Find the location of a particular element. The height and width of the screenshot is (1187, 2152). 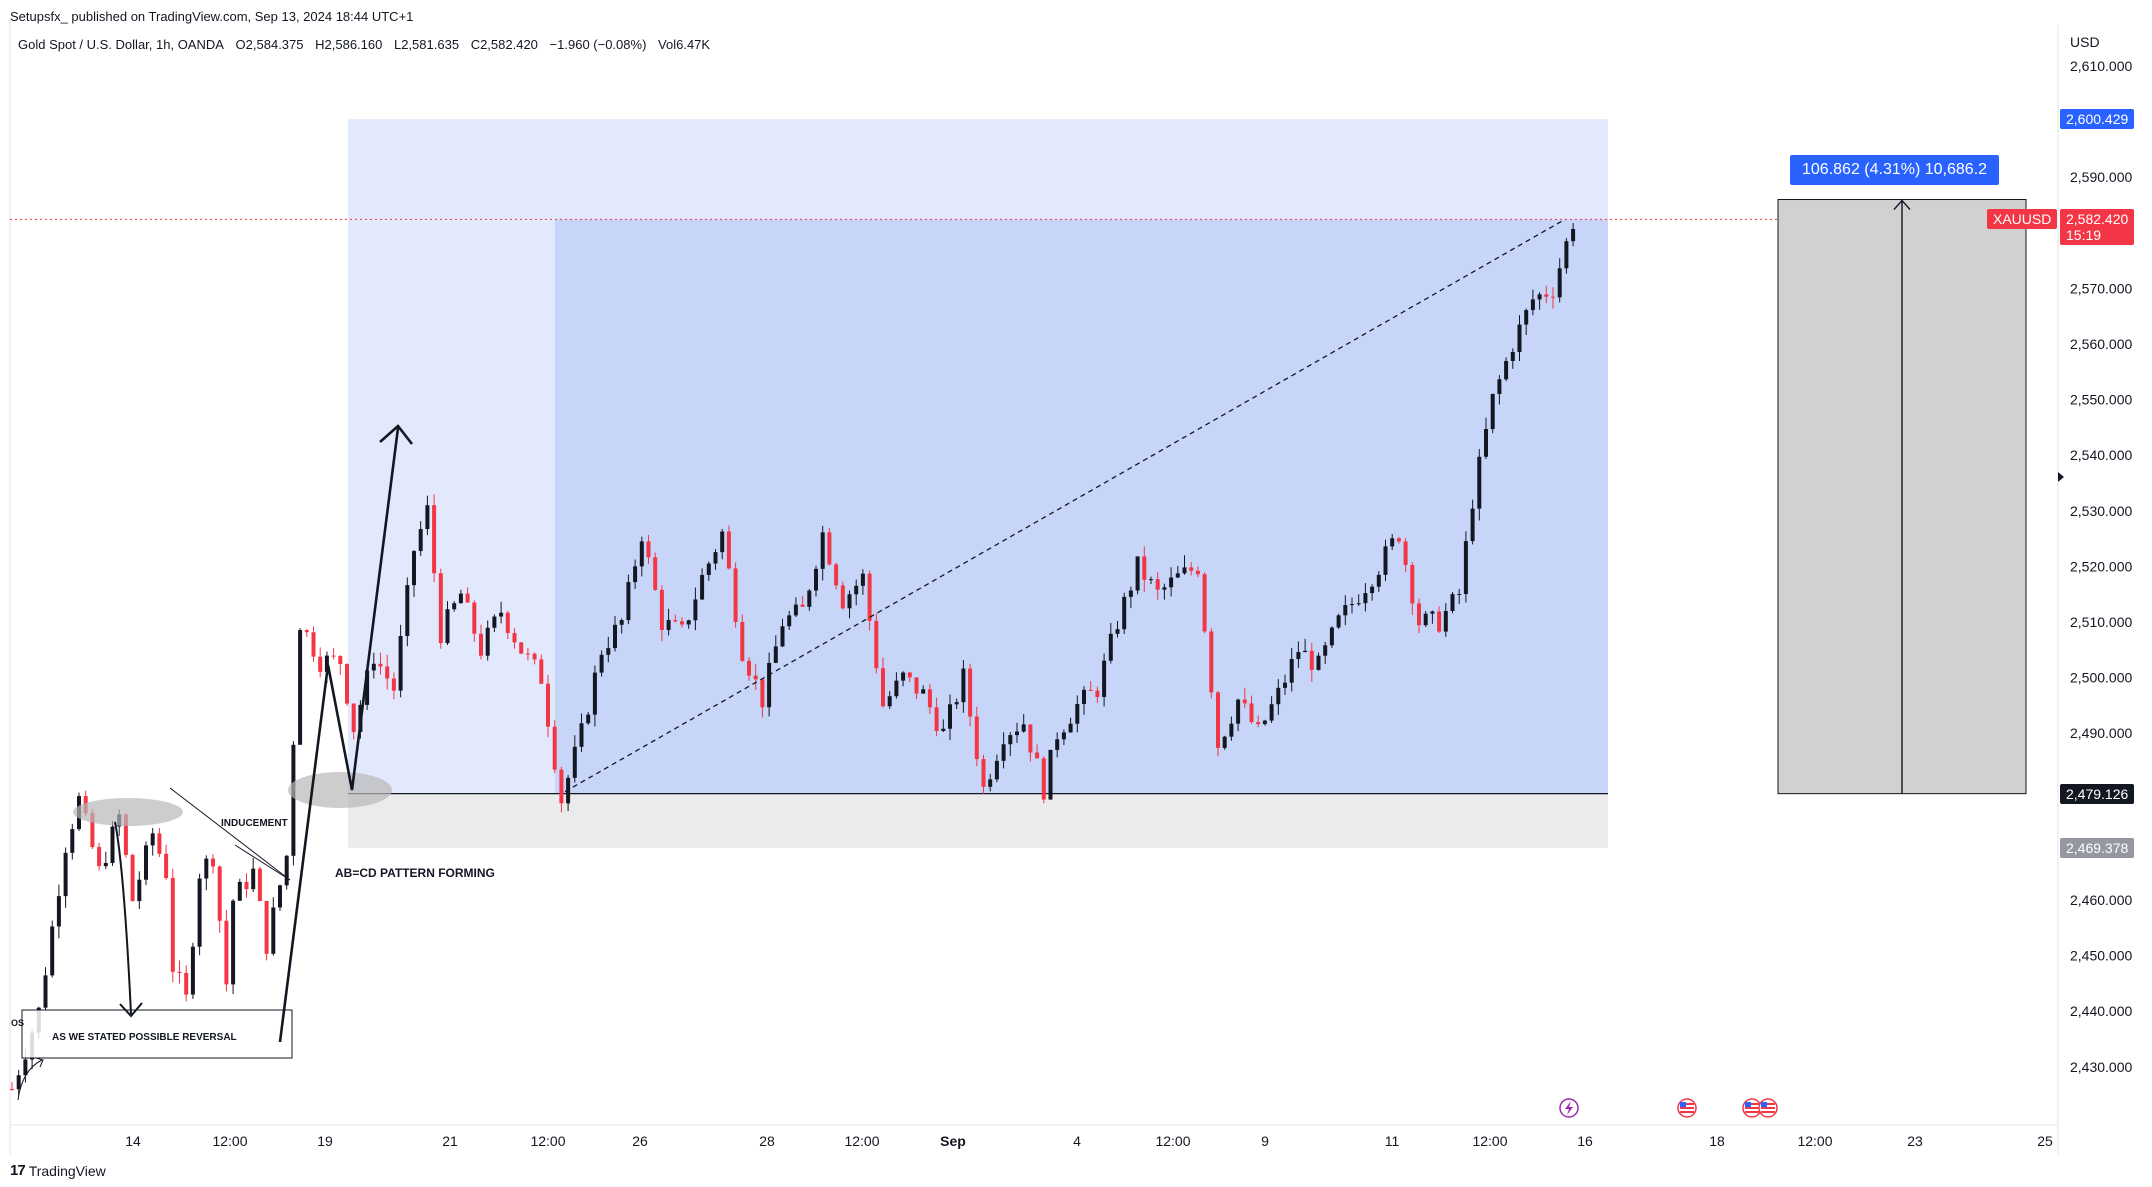

price-tick-label: 2,570.000 is located at coordinates (2101, 288).